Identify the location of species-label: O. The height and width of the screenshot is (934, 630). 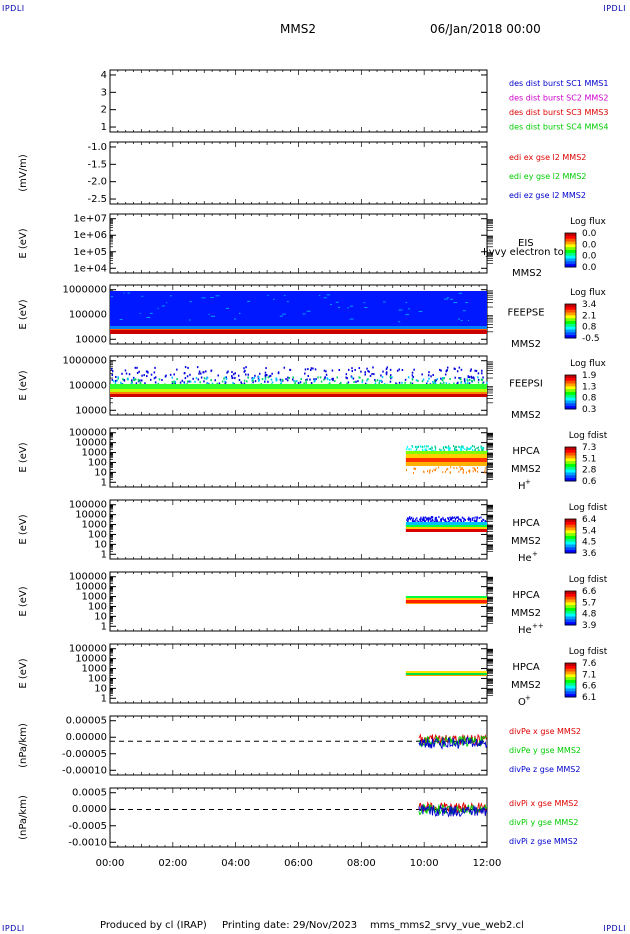
(522, 702).